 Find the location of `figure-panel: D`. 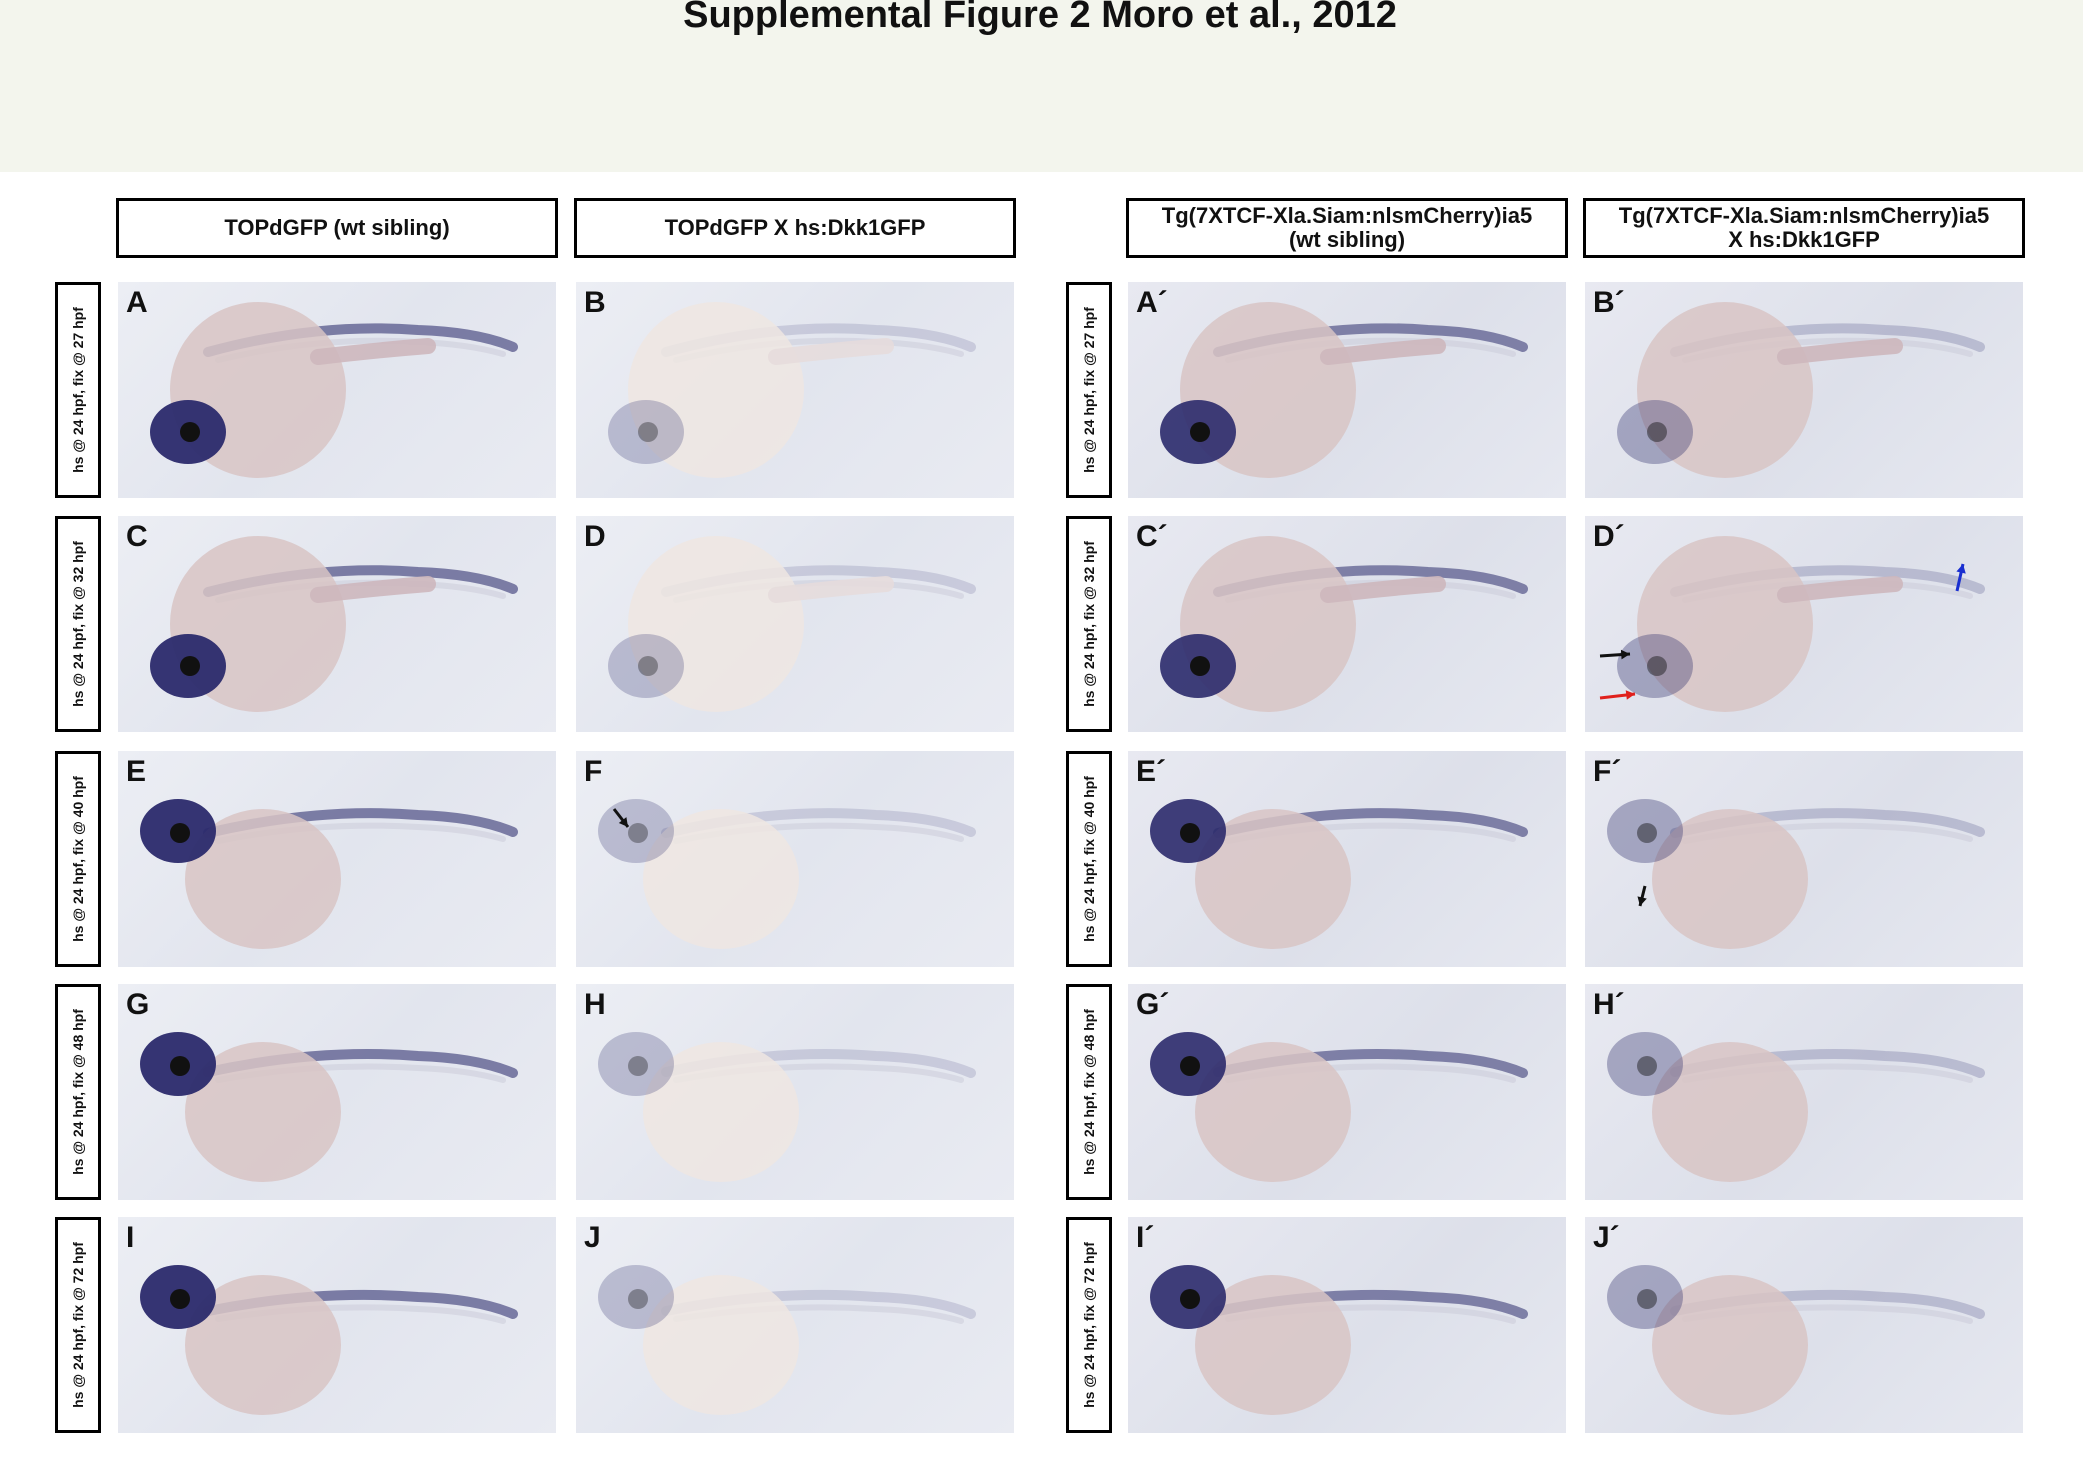

figure-panel: D is located at coordinates (795, 624).